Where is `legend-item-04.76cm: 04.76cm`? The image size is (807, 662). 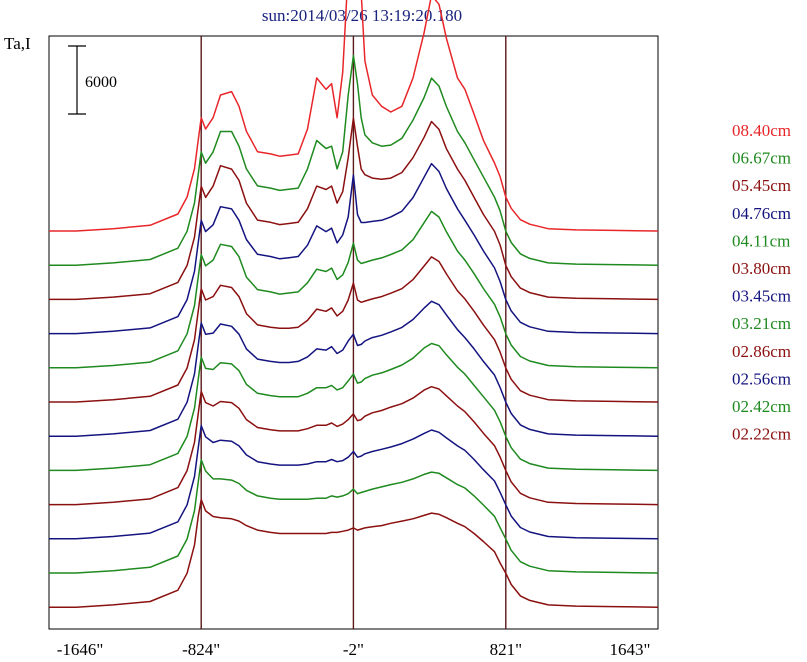
legend-item-04.76cm: 04.76cm is located at coordinates (761, 213).